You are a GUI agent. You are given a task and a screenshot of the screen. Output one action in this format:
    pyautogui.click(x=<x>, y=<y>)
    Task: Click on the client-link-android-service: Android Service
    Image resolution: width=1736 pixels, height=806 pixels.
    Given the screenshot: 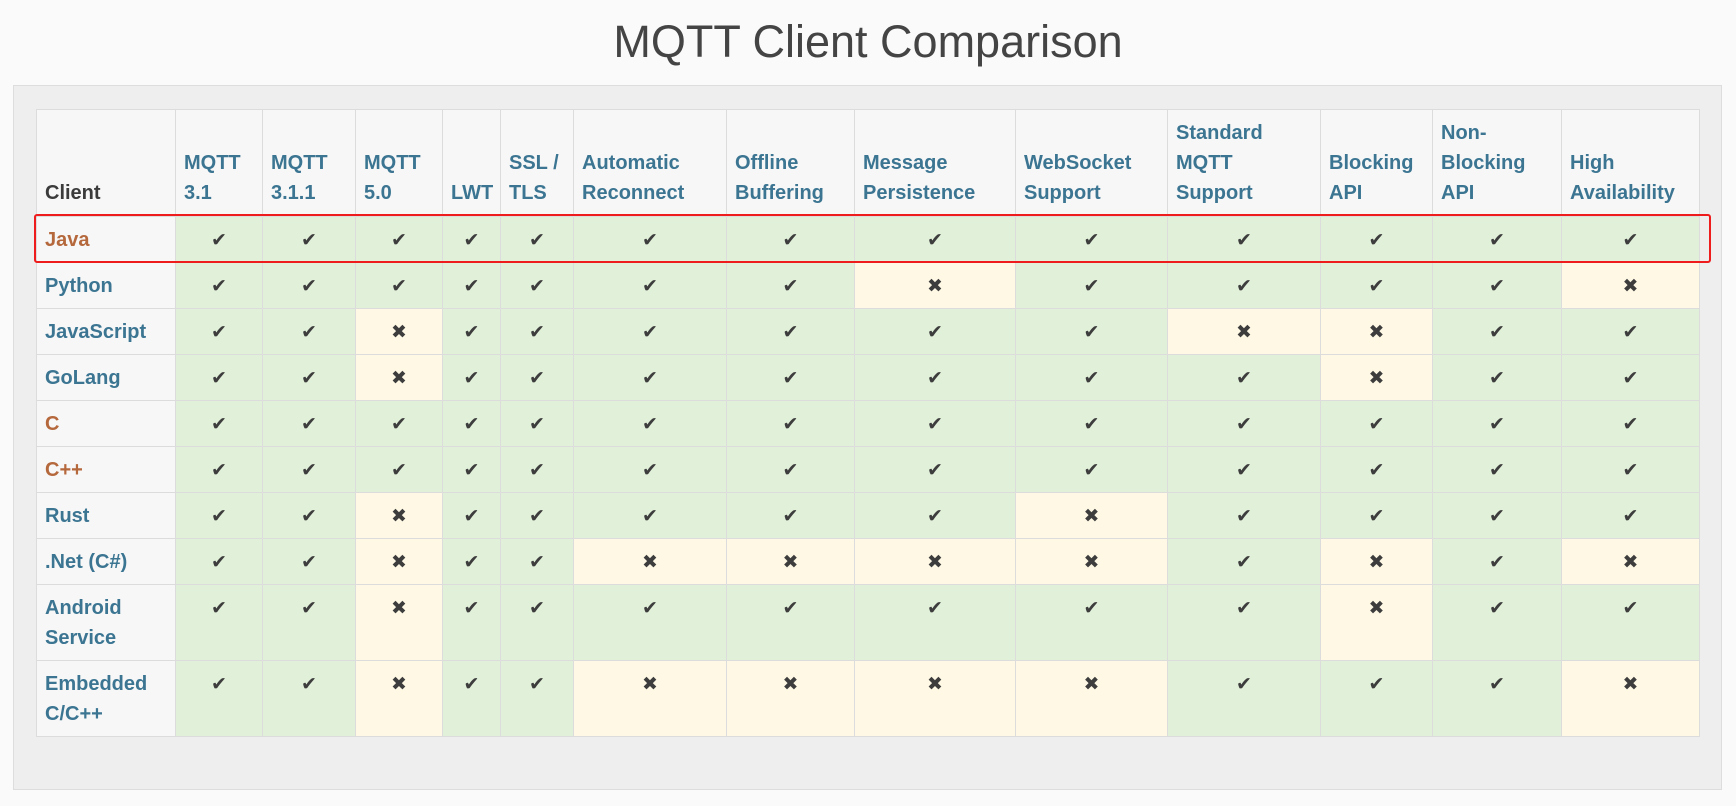 What is the action you would take?
    pyautogui.click(x=106, y=622)
    